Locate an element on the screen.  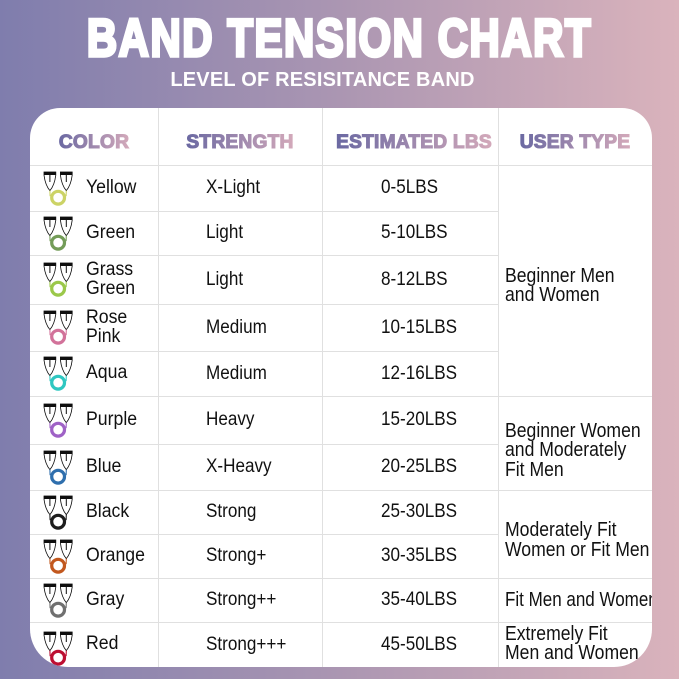
svg-text: ESTIMATED LBS is located at coordinates (414, 142).